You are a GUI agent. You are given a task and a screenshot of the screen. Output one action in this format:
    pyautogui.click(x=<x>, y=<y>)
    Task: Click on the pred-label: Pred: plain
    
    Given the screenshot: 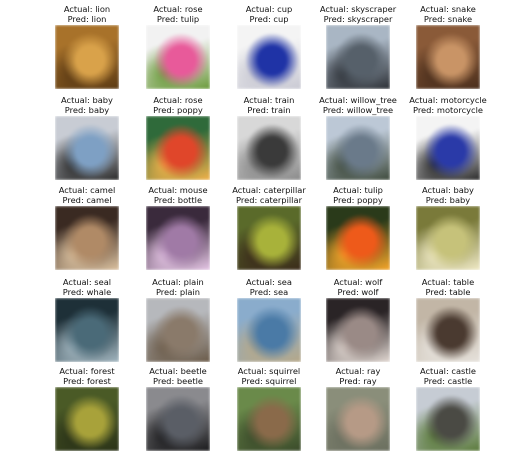 What is the action you would take?
    pyautogui.click(x=178, y=292)
    